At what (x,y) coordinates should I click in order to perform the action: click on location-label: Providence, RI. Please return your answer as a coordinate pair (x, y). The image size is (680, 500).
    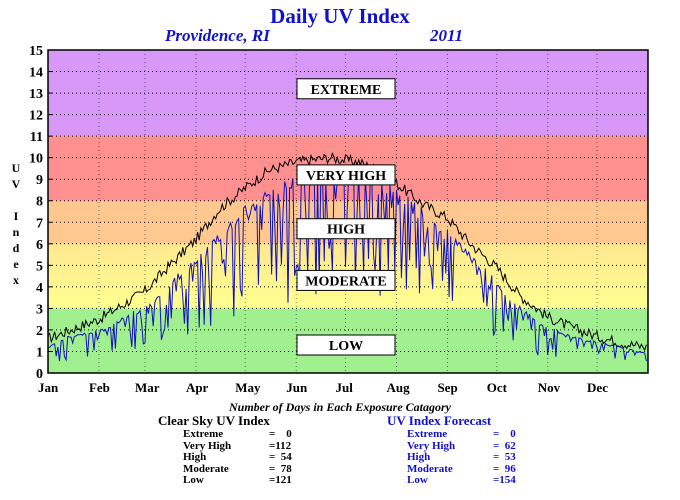
    Looking at the image, I should click on (217, 35).